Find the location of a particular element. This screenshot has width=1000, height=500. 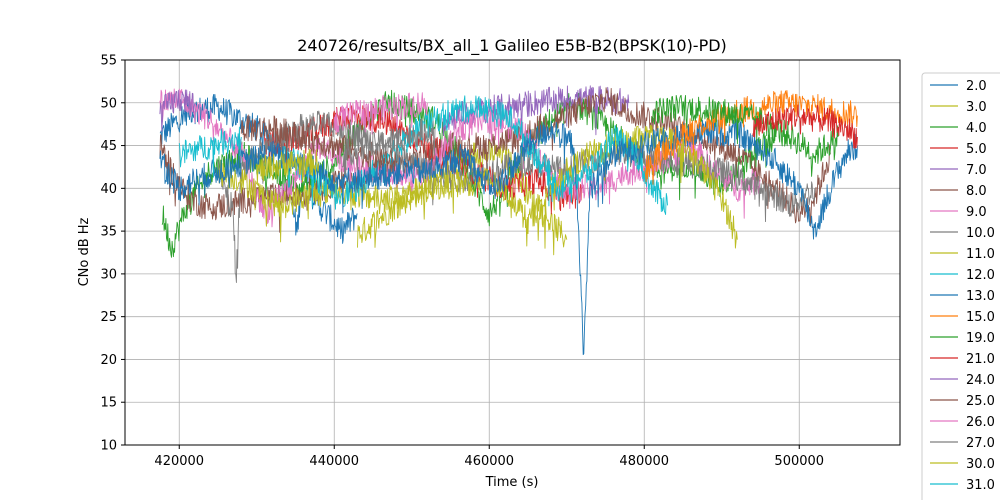

x-tick-label: 420000 is located at coordinates (179, 461).